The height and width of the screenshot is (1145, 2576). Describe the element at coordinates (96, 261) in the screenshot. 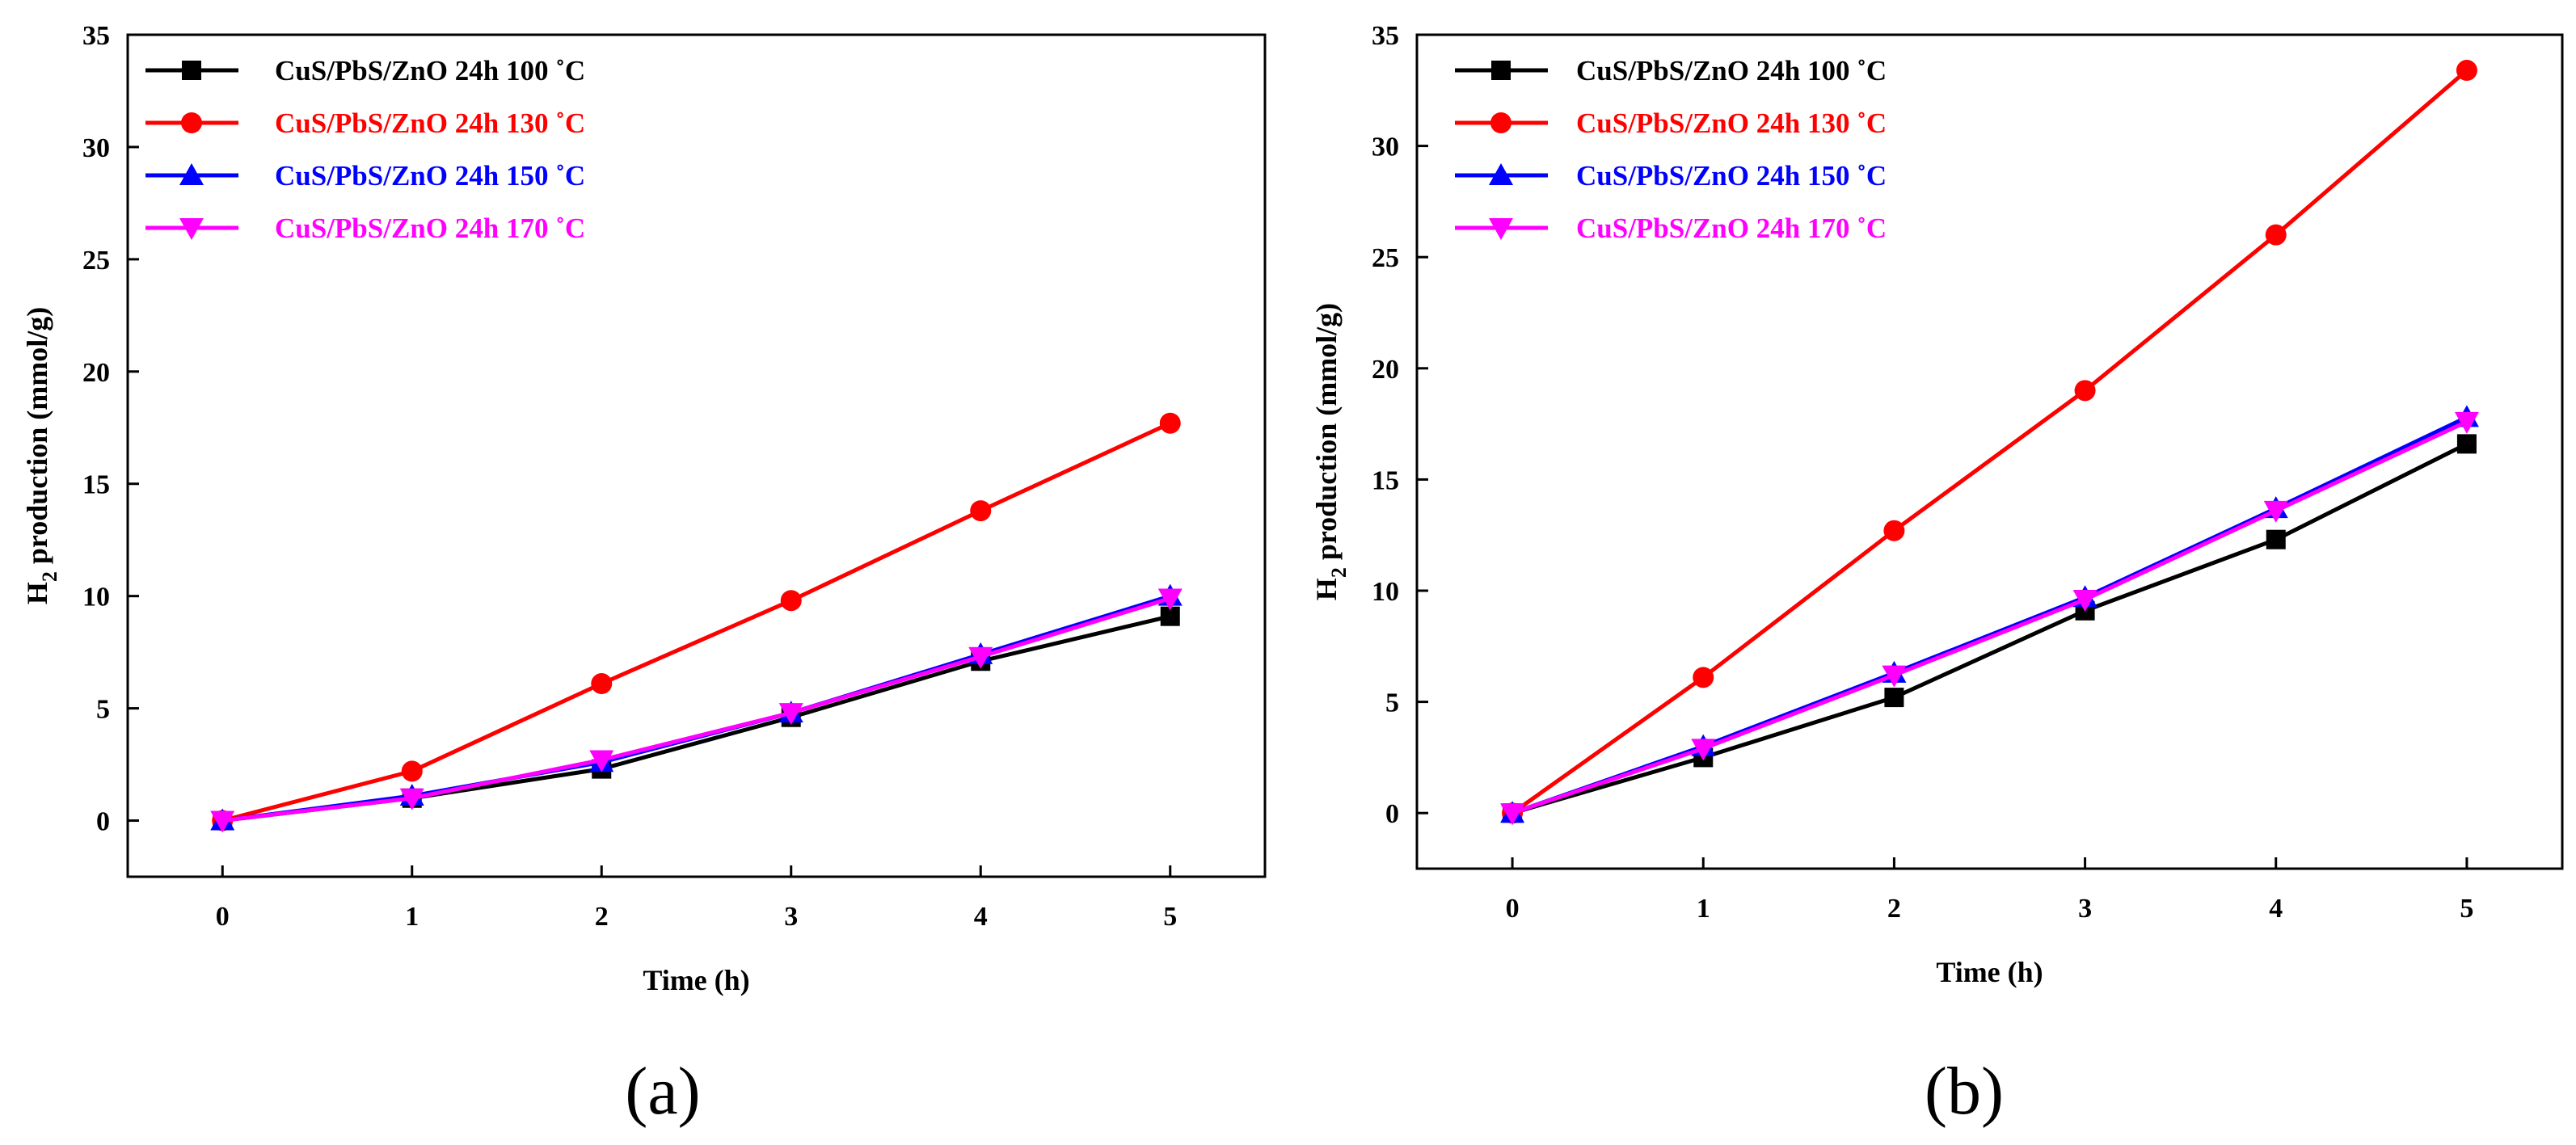

I see `y-tick-label: 25` at that location.